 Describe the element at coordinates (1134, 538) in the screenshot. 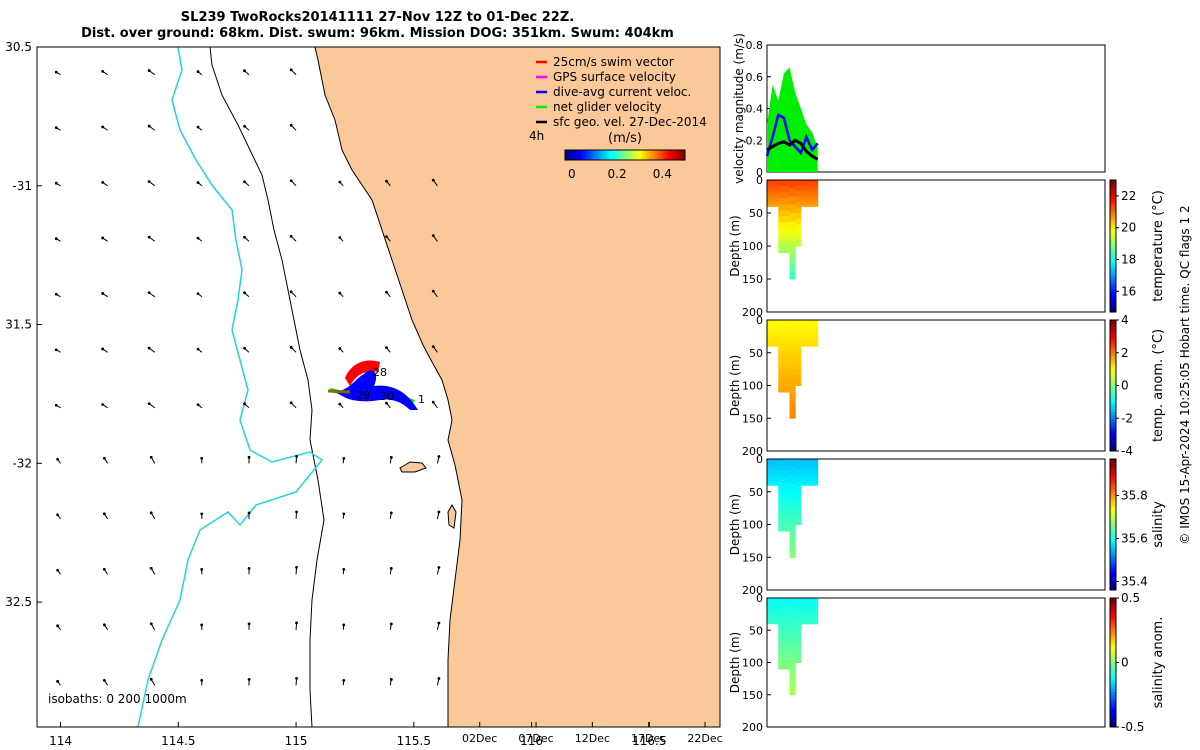

I see `section-colorbar-tick-label: 35.6` at that location.